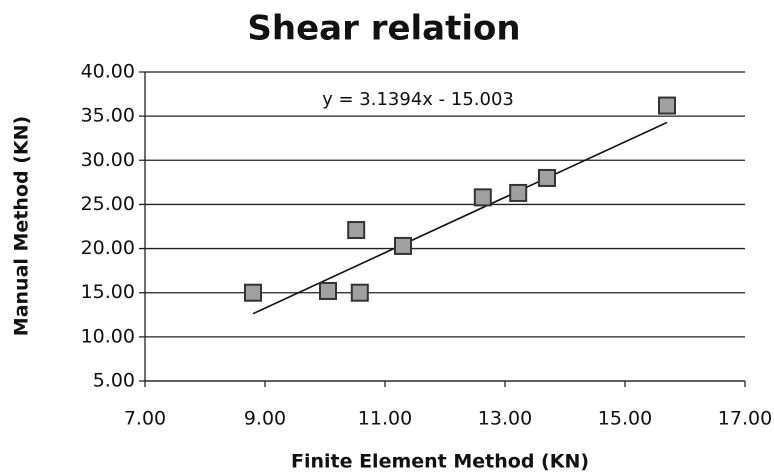 The height and width of the screenshot is (475, 774). What do you see at coordinates (745, 419) in the screenshot?
I see `x-tick-label: 17.00` at bounding box center [745, 419].